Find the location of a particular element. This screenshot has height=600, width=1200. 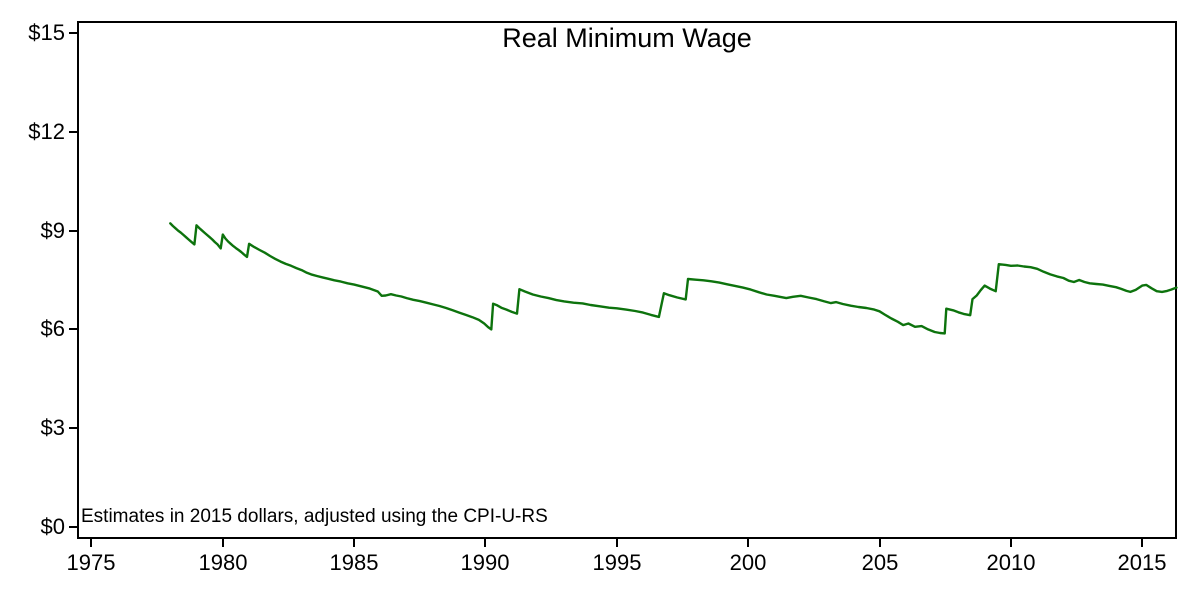

x-tick-label: 1985 is located at coordinates (354, 562).